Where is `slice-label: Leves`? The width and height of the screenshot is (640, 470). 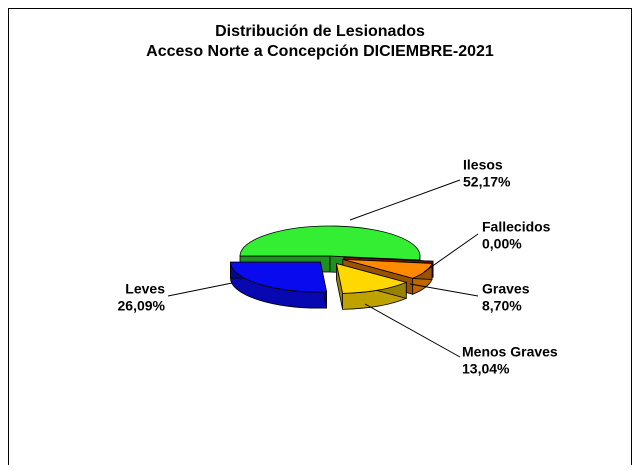 slice-label: Leves is located at coordinates (145, 289).